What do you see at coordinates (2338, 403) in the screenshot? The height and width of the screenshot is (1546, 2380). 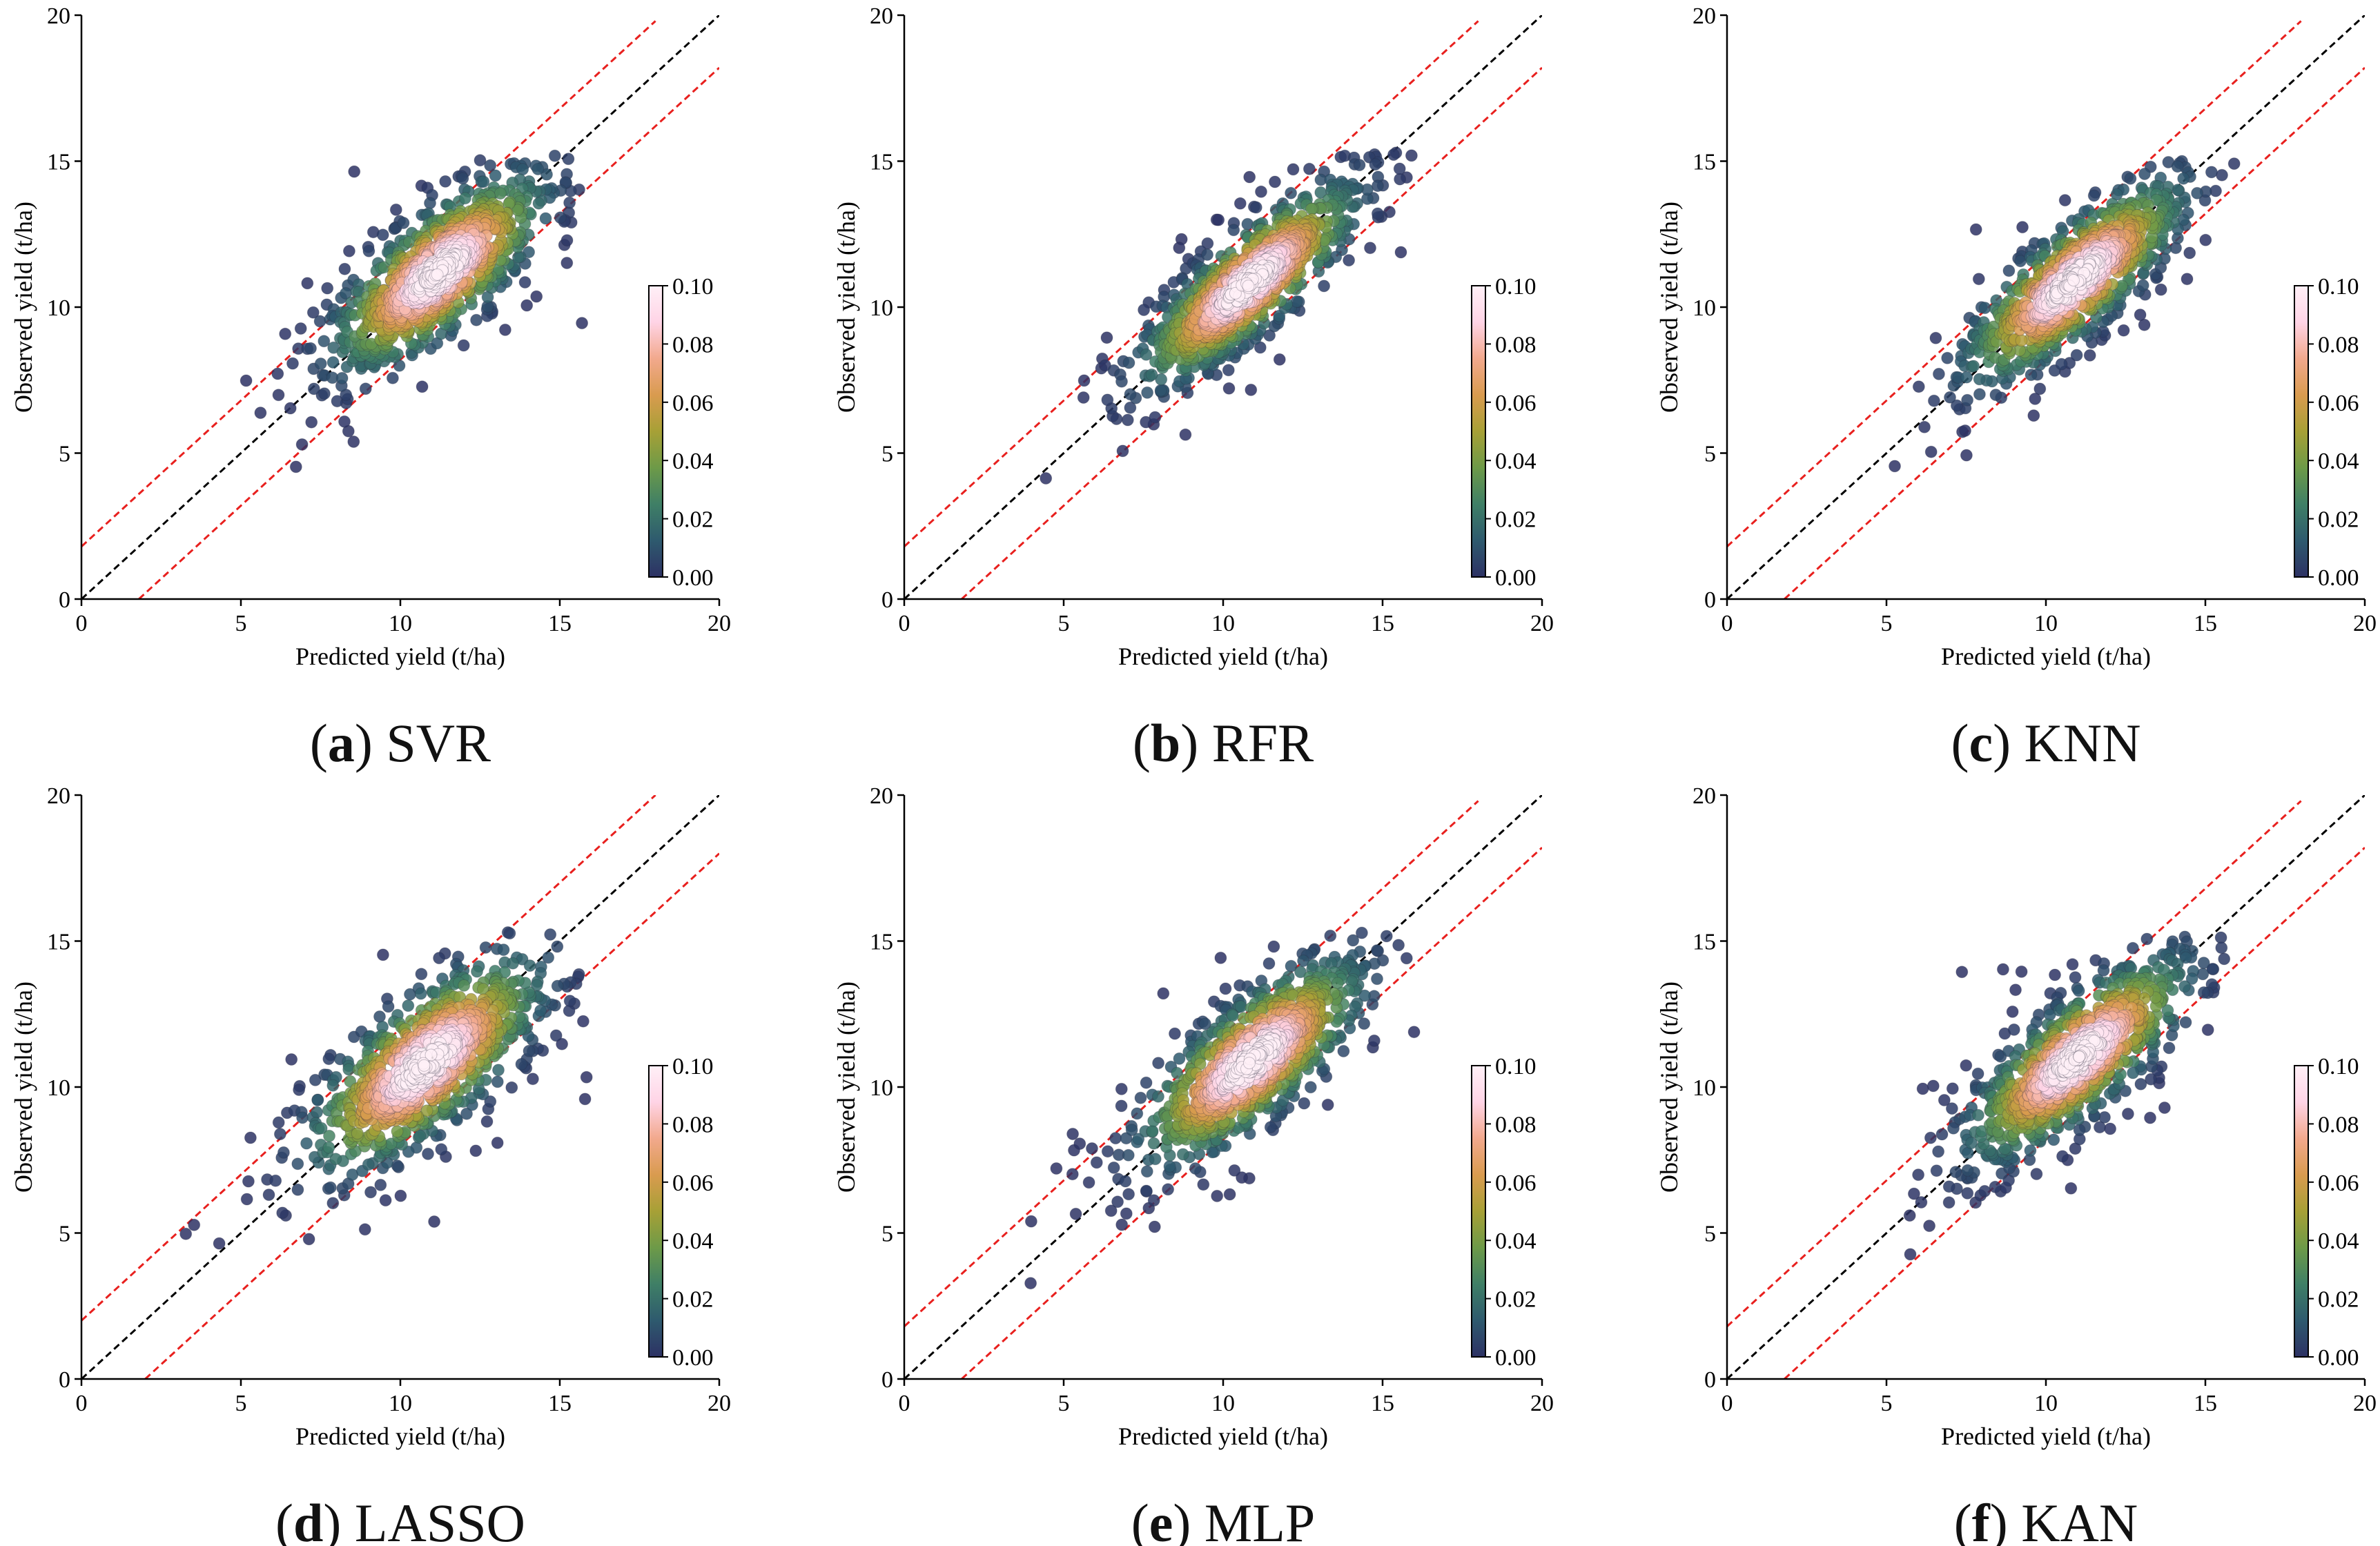 I see `colorbar-tick-label: 0.06` at bounding box center [2338, 403].